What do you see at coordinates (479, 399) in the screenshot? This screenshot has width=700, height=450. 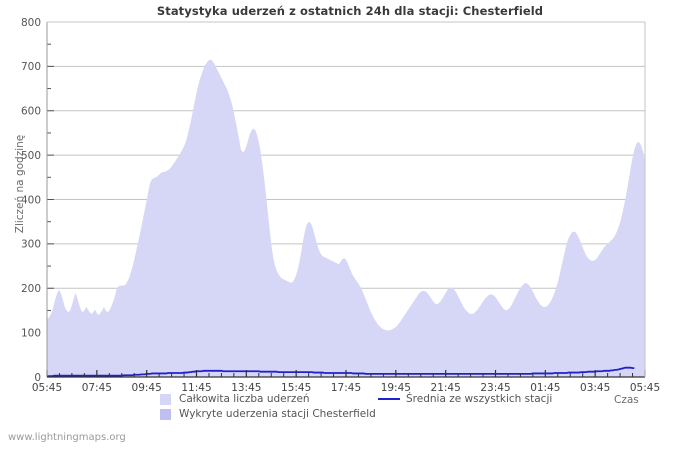 I see `legend-label-average: Średnia ze wszystkich stacji` at bounding box center [479, 399].